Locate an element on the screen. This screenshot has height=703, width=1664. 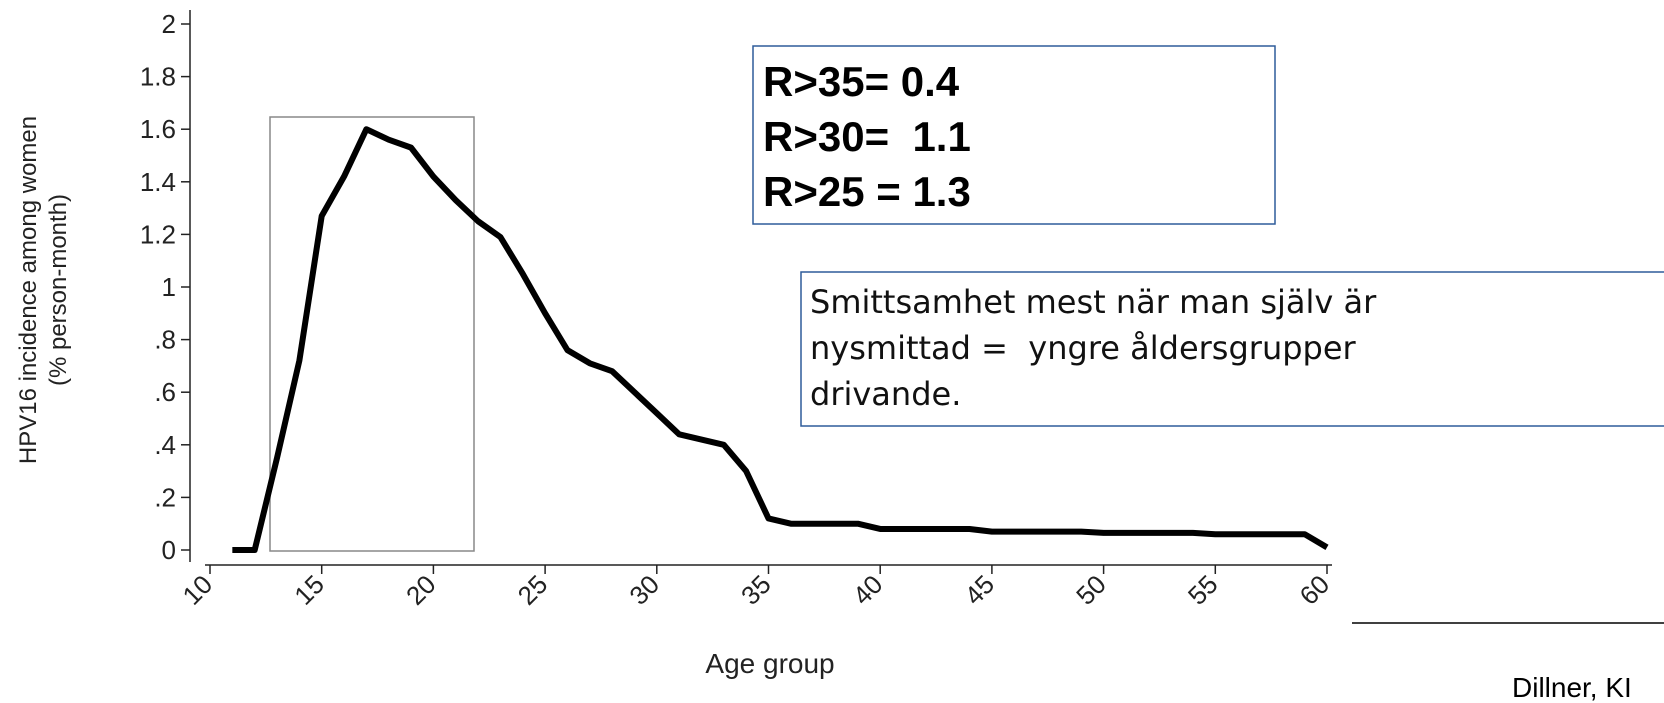
source: Dillner, KI is located at coordinates (1572, 687).